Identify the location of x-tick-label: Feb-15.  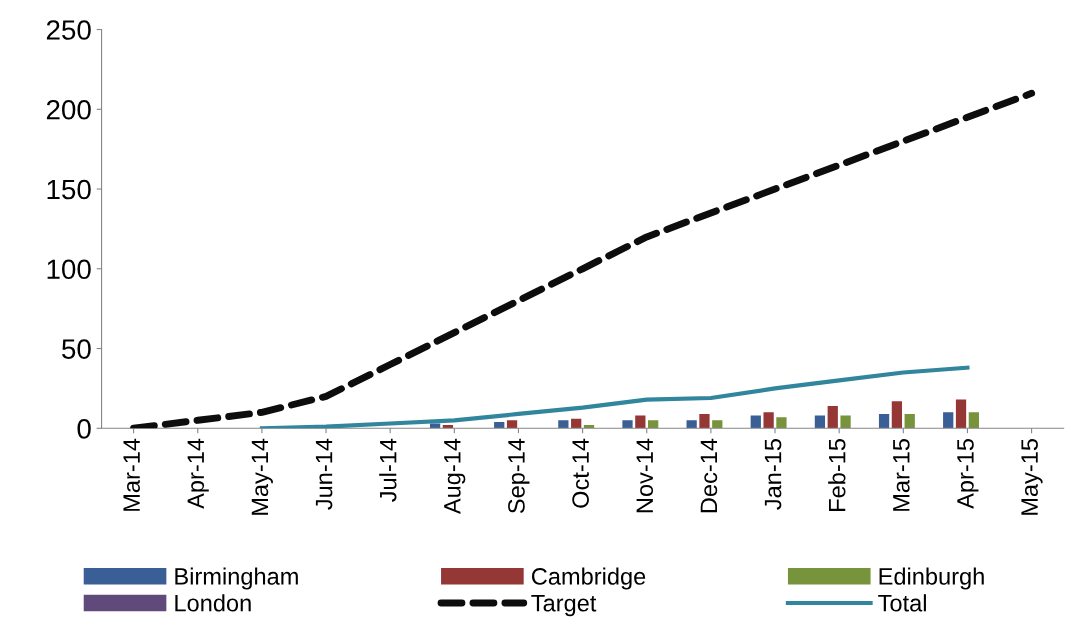
(837, 475).